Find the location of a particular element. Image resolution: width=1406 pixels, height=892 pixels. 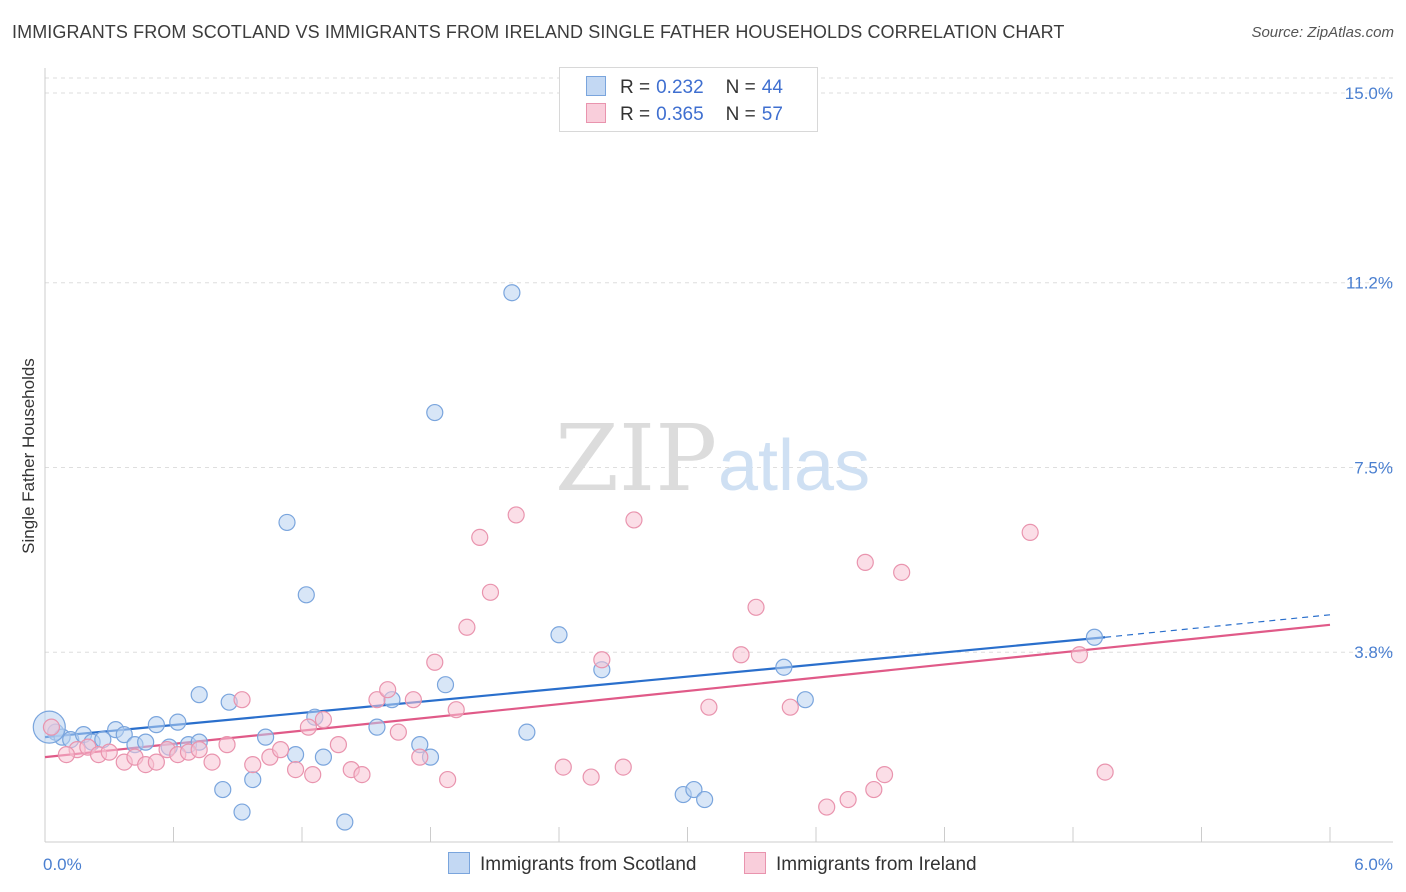

trend-line-extension-scotland is located at coordinates (1218, 626).